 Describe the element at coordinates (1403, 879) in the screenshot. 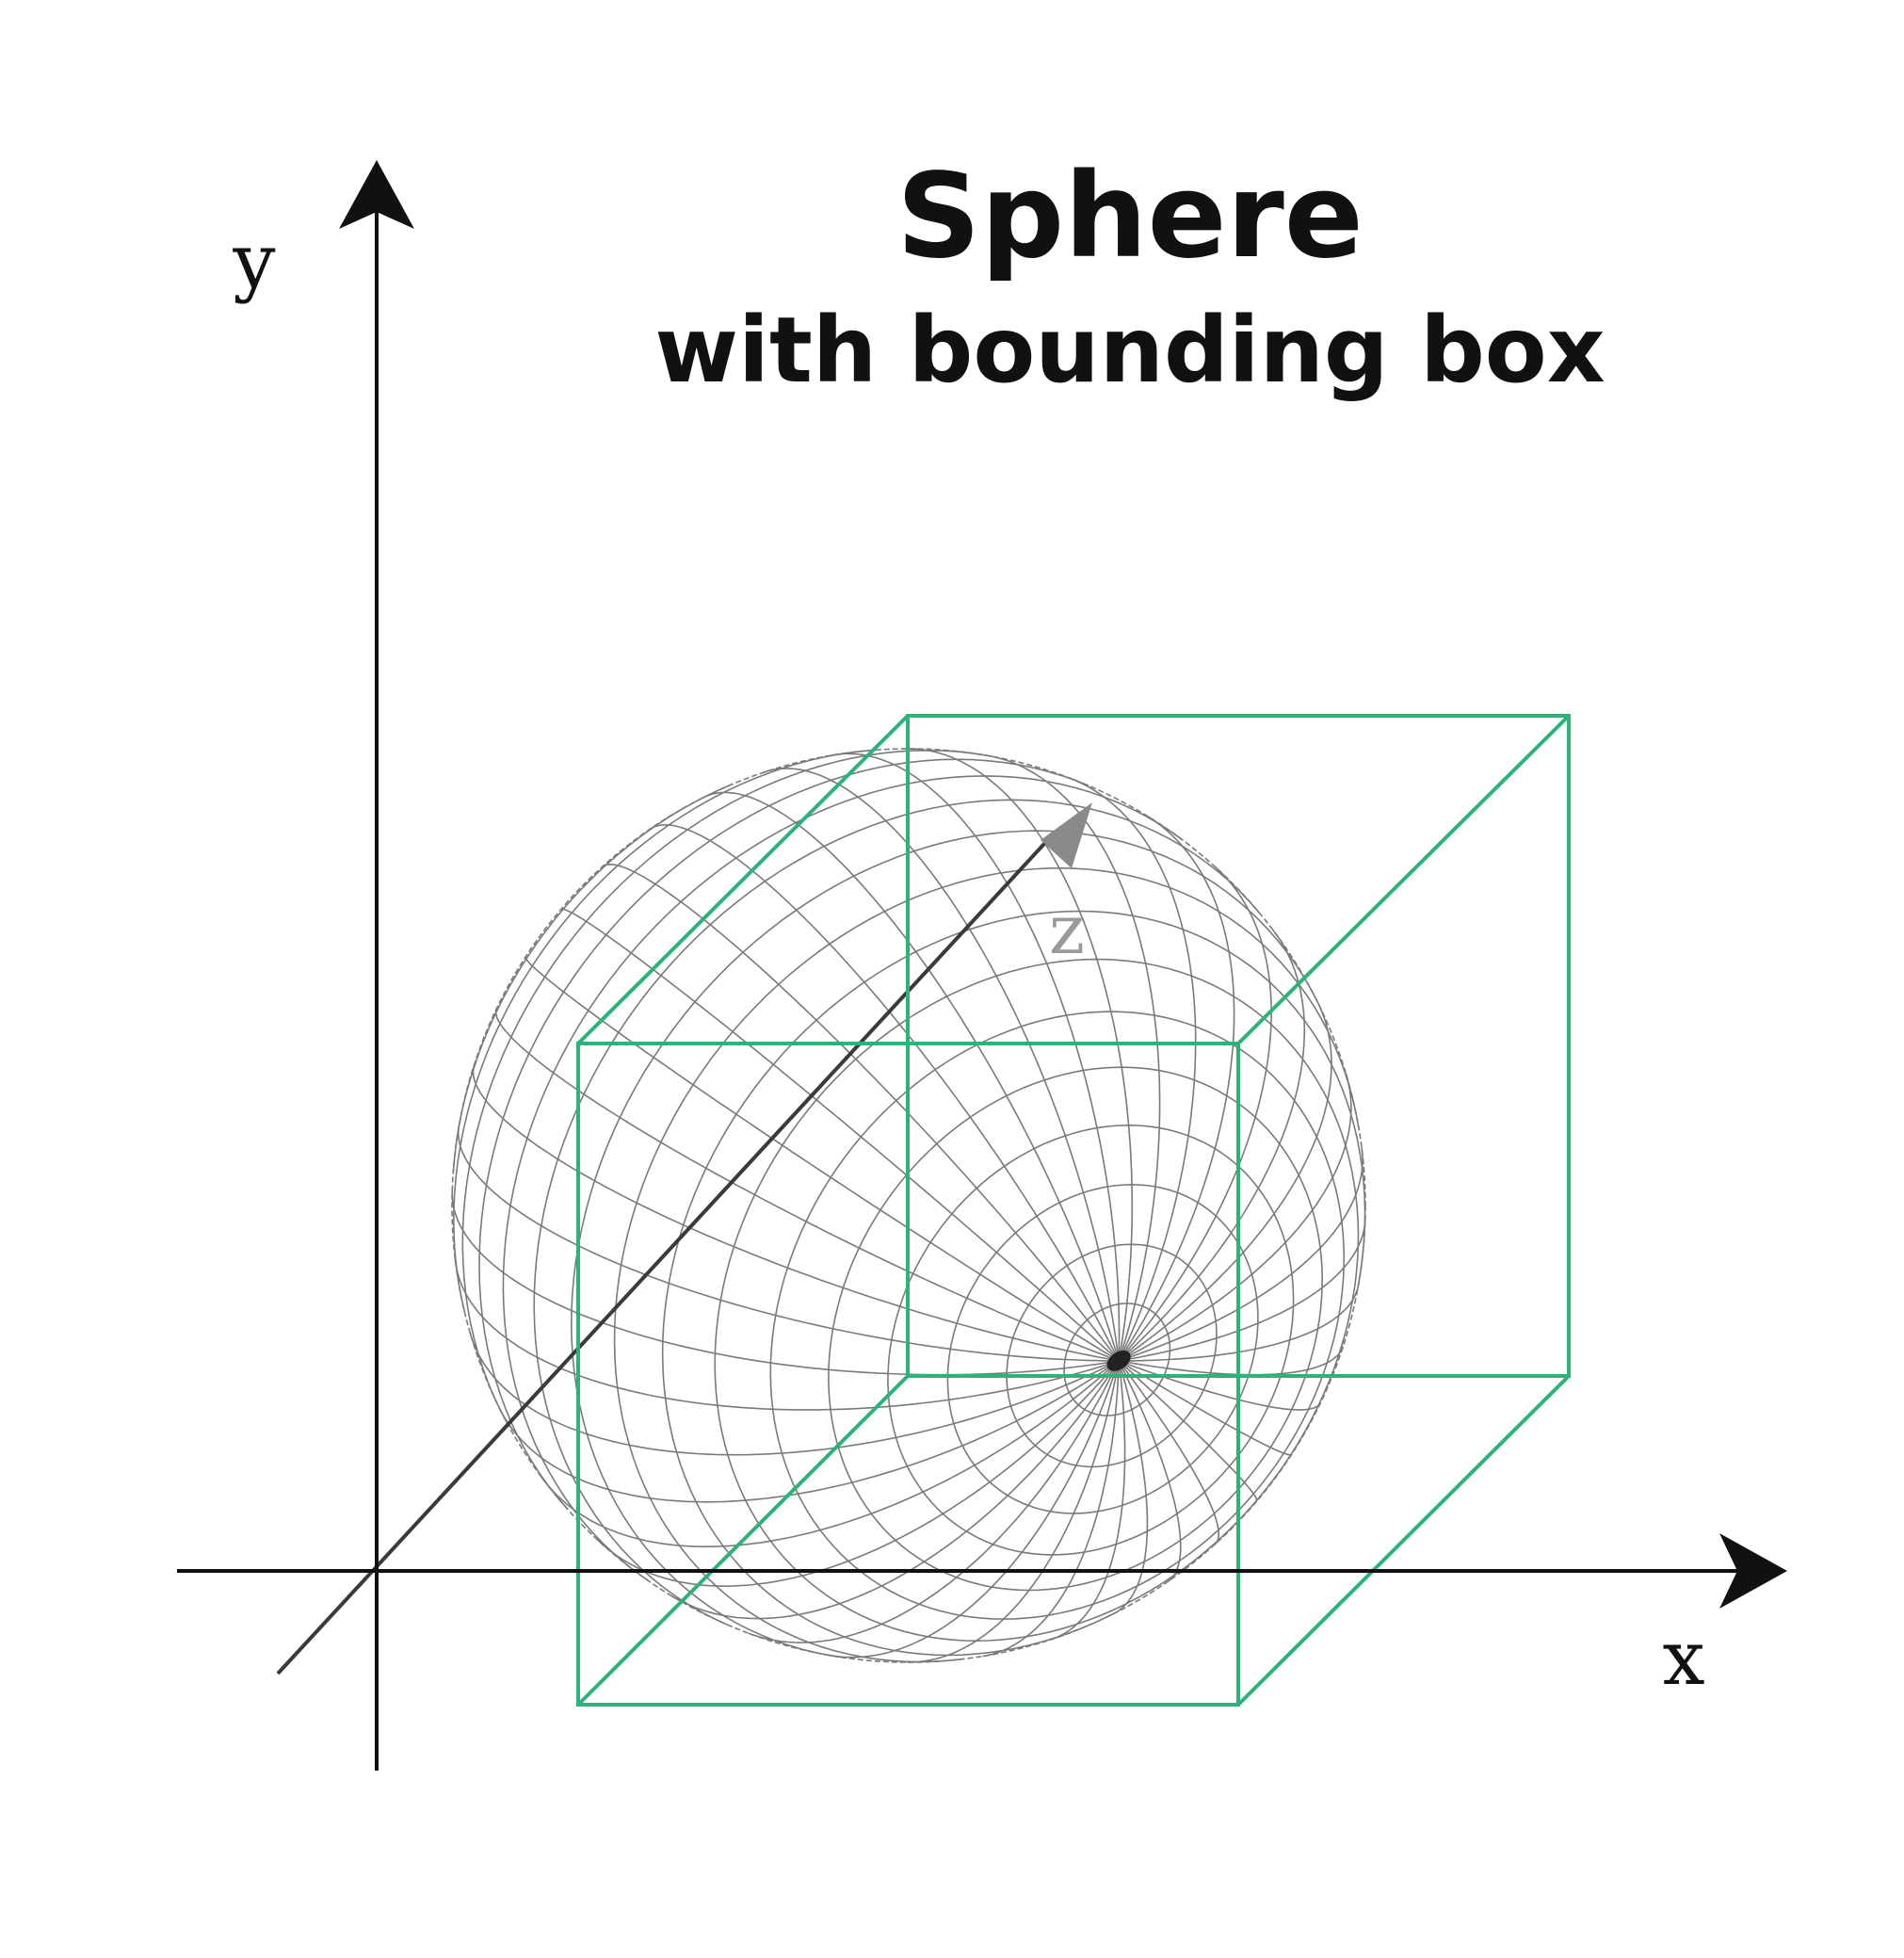

I see `bounding-box-edge-top-right` at that location.